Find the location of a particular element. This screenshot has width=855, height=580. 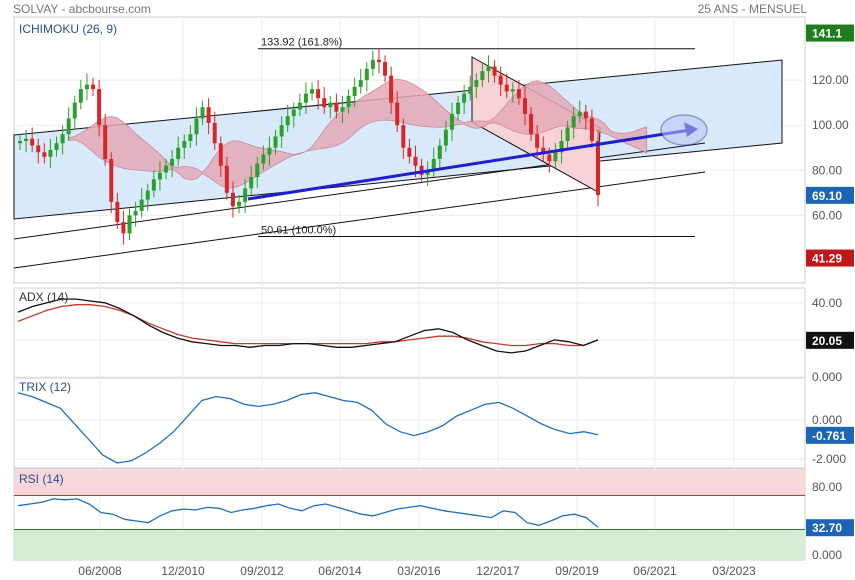

rsi-line is located at coordinates (308, 513).